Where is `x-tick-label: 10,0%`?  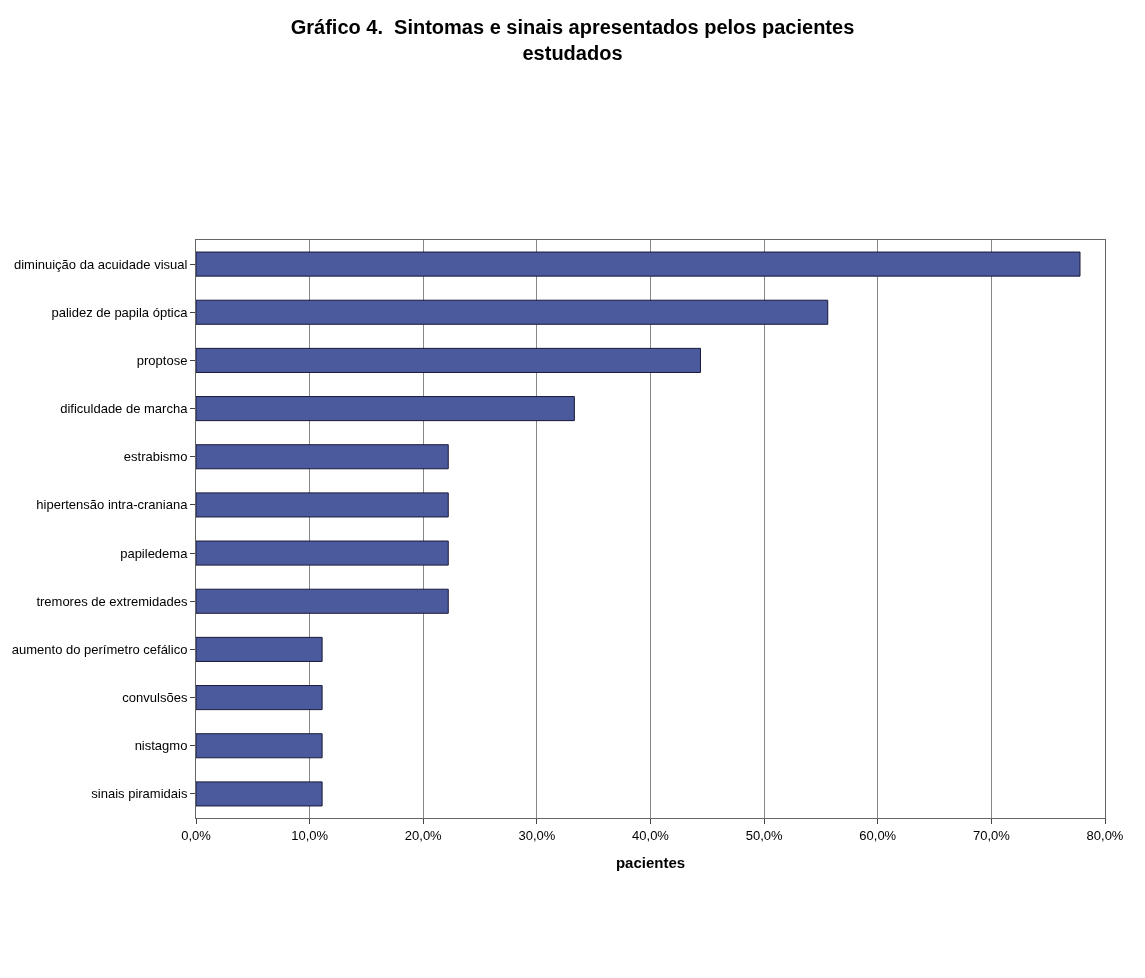 x-tick-label: 10,0% is located at coordinates (310, 835).